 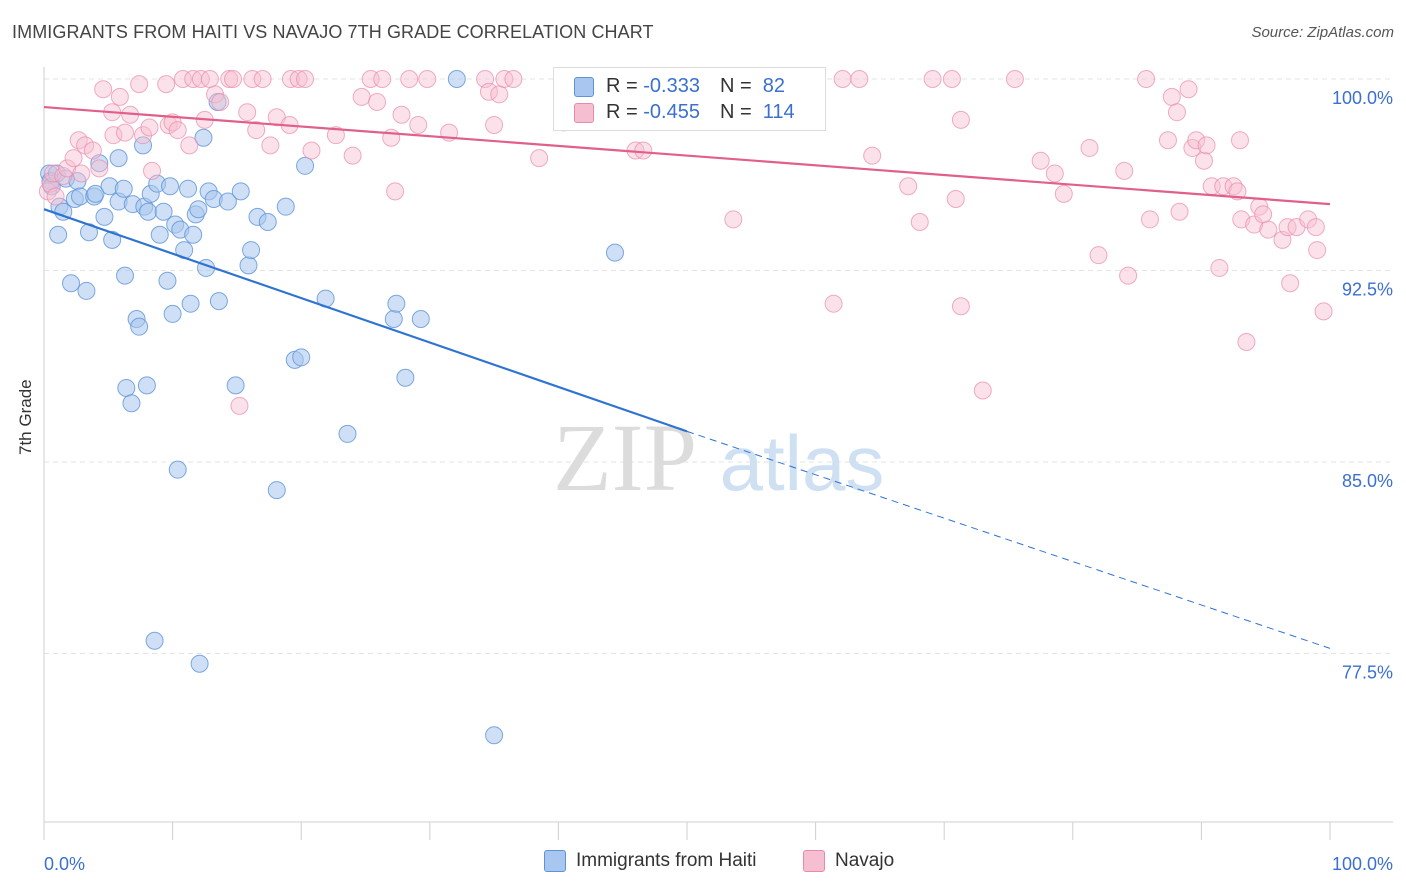 What do you see at coordinates (689, 99) in the screenshot?
I see `stats-legend: R = -0.333 N = 82 R = -0.455 N = 114` at bounding box center [689, 99].